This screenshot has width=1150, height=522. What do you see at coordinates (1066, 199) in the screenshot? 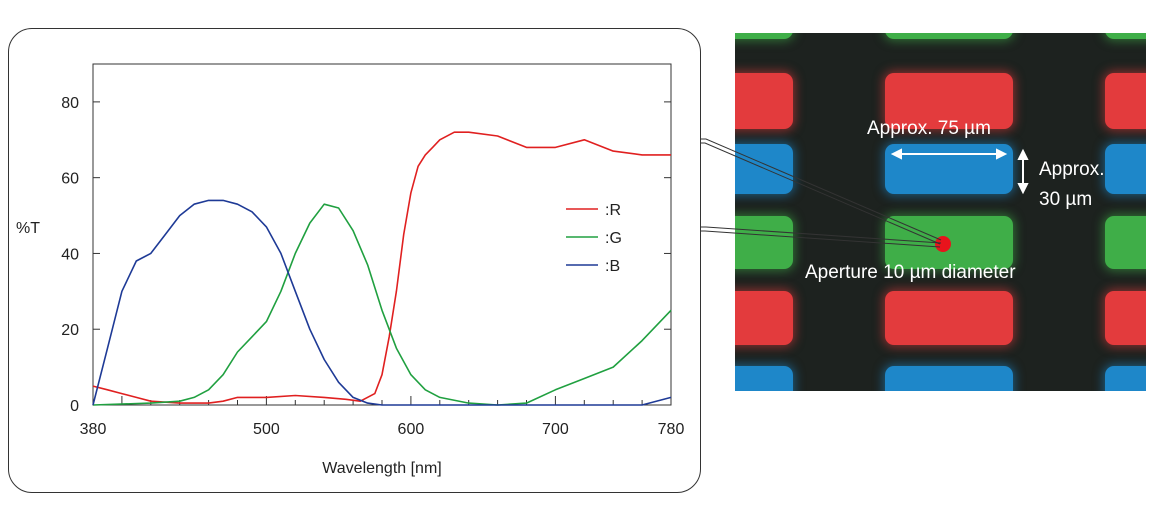
I see `height-label-line2: 30 µm` at bounding box center [1066, 199].